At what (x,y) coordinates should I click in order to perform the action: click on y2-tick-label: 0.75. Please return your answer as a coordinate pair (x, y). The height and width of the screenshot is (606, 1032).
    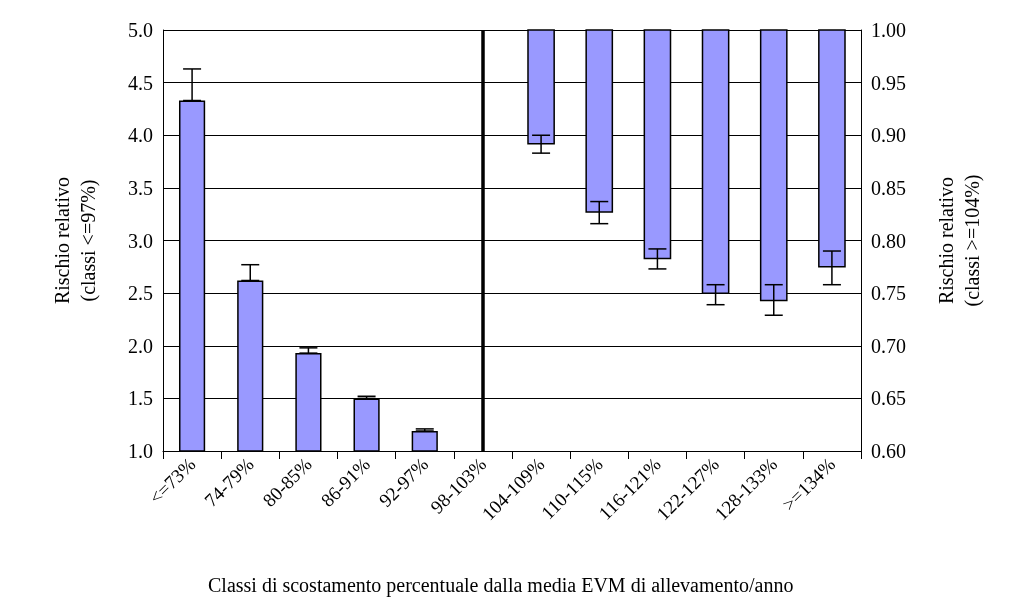
    Looking at the image, I should click on (888, 293).